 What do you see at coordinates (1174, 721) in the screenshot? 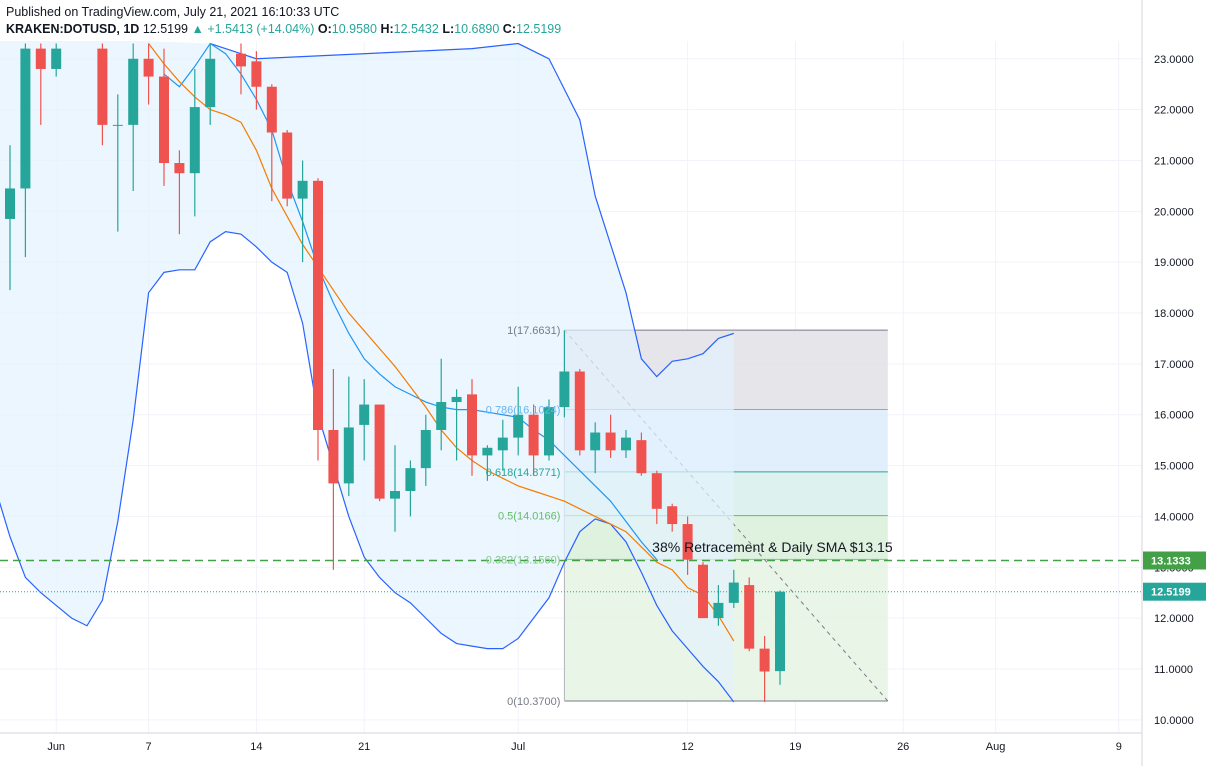
I see `y-tick-label: 10.0000` at bounding box center [1174, 721].